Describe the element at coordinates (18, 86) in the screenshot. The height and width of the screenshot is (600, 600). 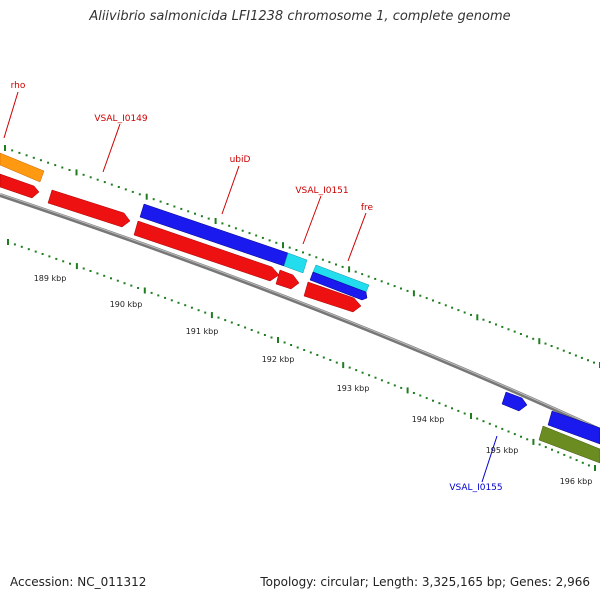
I see `gene-label-rho: rho` at that location.